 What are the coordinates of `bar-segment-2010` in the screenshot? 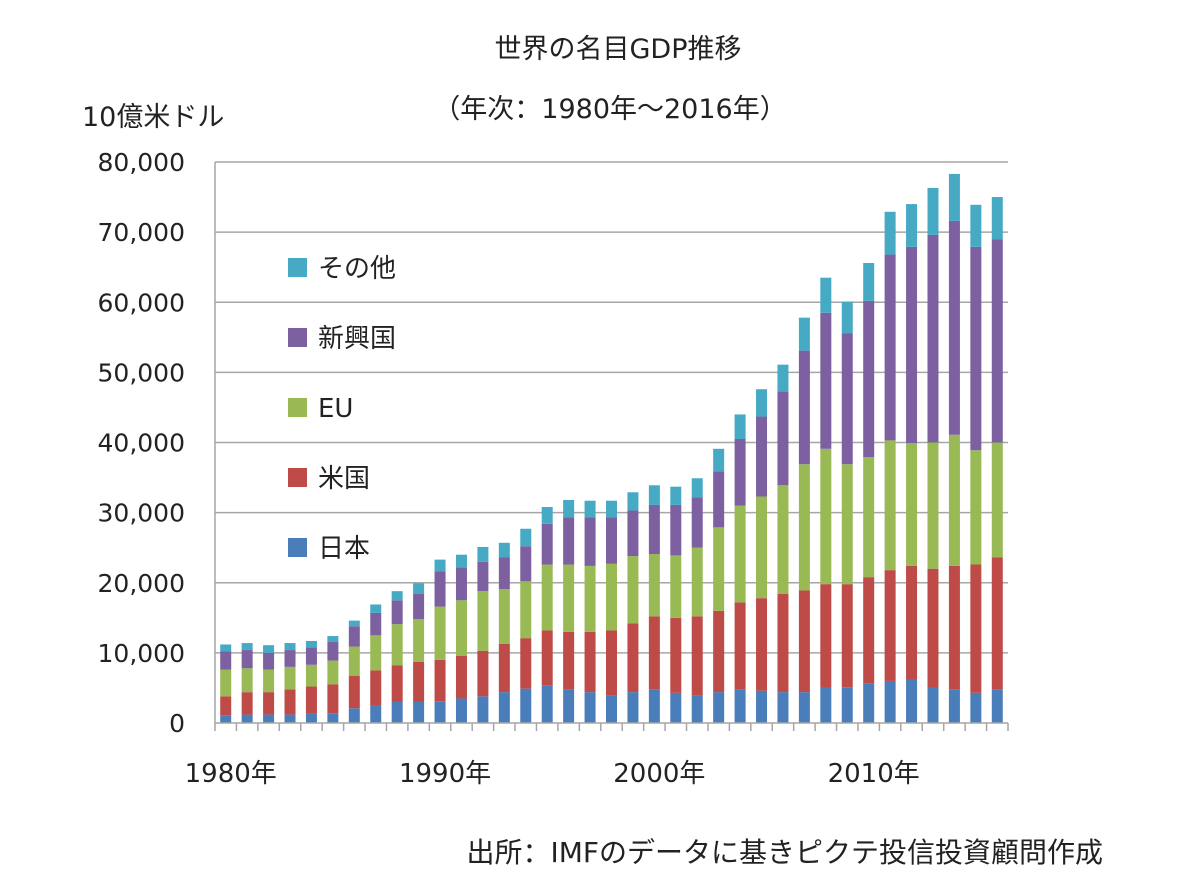 It's located at (869, 379).